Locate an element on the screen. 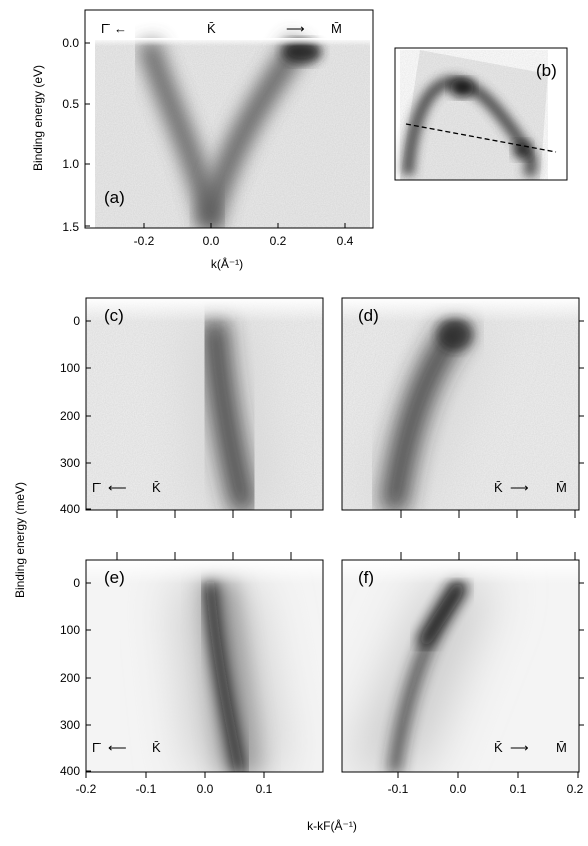  panel-a-image is located at coordinates (232, 131).